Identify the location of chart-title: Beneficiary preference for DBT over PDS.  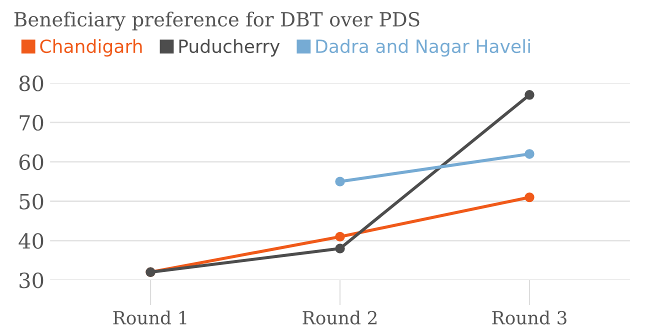
(217, 21).